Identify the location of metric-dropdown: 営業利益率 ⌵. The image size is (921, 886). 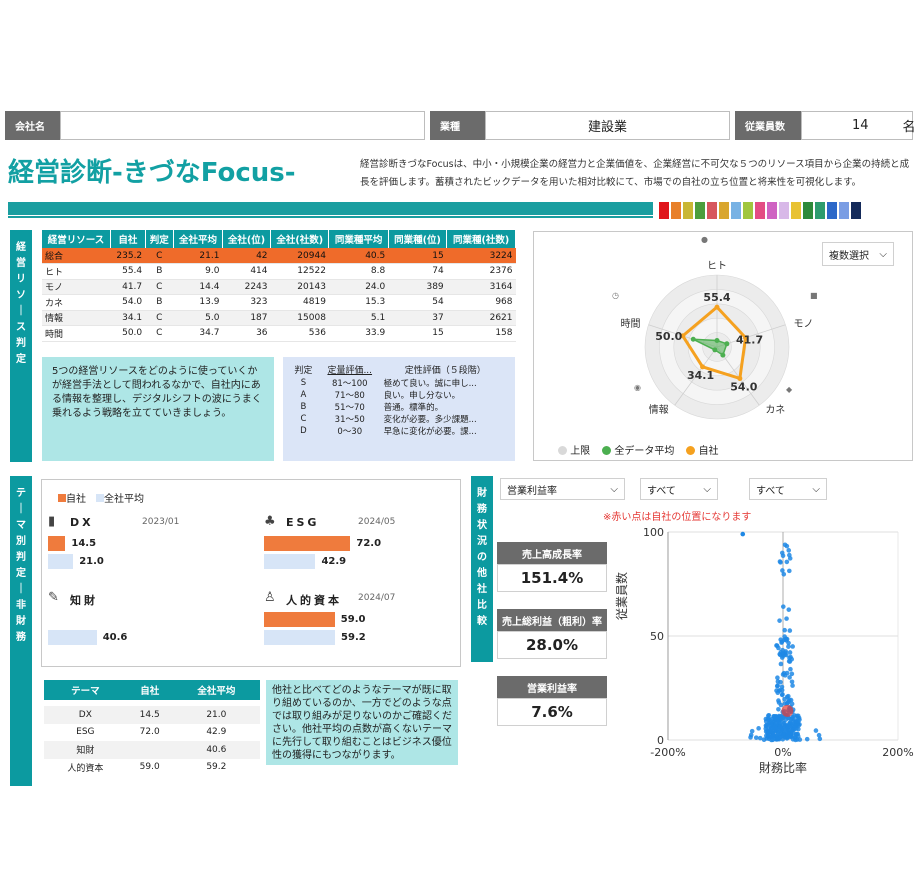
(562, 489).